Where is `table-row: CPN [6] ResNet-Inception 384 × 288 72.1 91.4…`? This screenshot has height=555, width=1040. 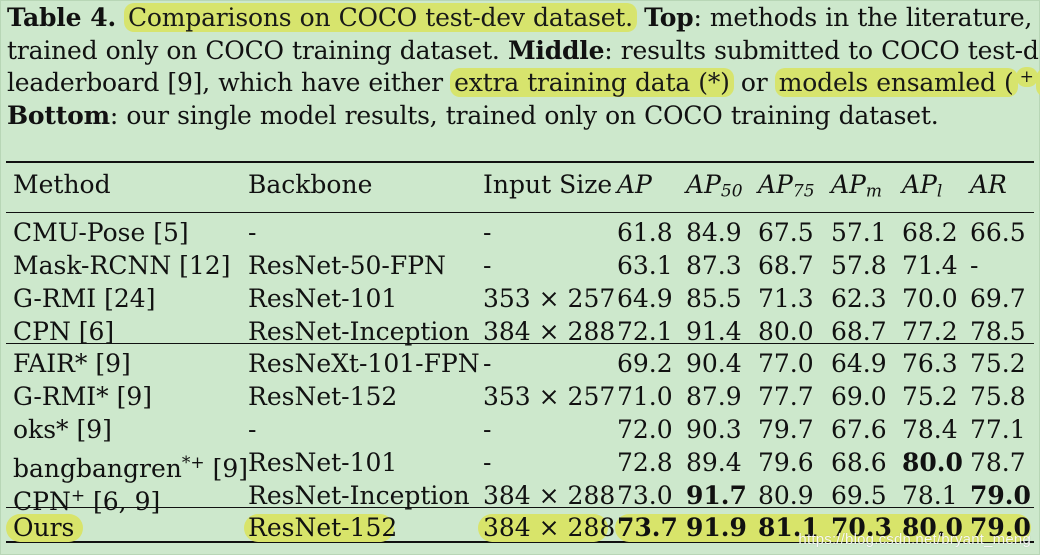 table-row: CPN [6] ResNet-Inception 384 × 288 72.1 91.4… is located at coordinates (520, 332).